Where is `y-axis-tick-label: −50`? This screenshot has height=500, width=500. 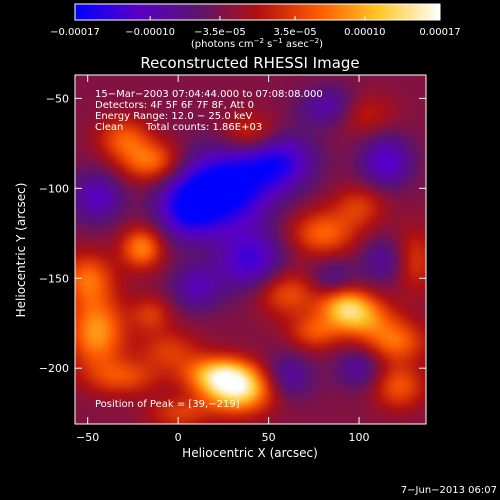
y-axis-tick-label: −50 is located at coordinates (57, 98).